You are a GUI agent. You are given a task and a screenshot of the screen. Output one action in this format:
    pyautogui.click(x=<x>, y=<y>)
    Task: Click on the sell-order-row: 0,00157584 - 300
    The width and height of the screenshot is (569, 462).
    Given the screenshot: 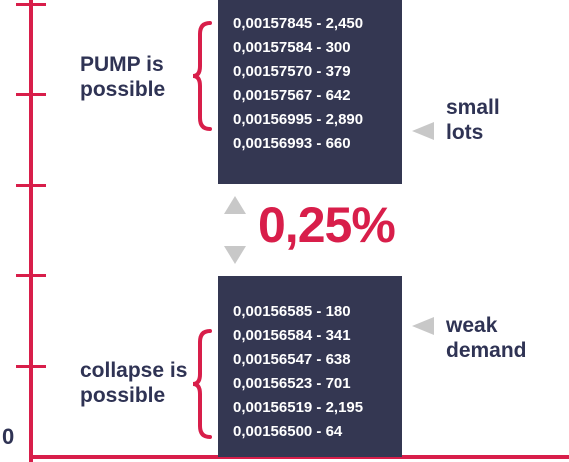 What is the action you would take?
    pyautogui.click(x=292, y=47)
    